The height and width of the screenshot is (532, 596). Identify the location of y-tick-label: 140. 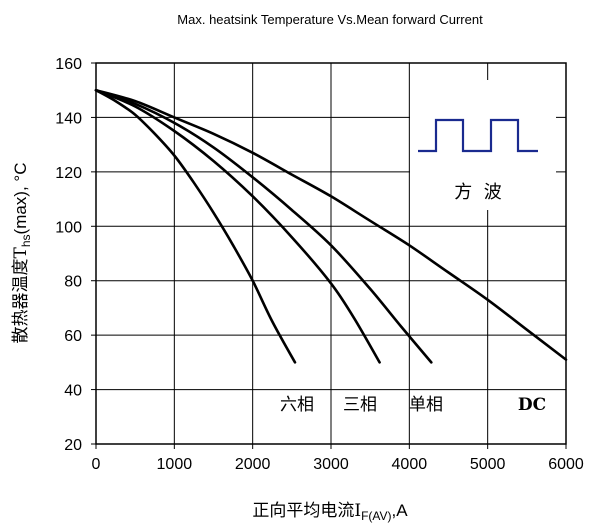
(68, 118).